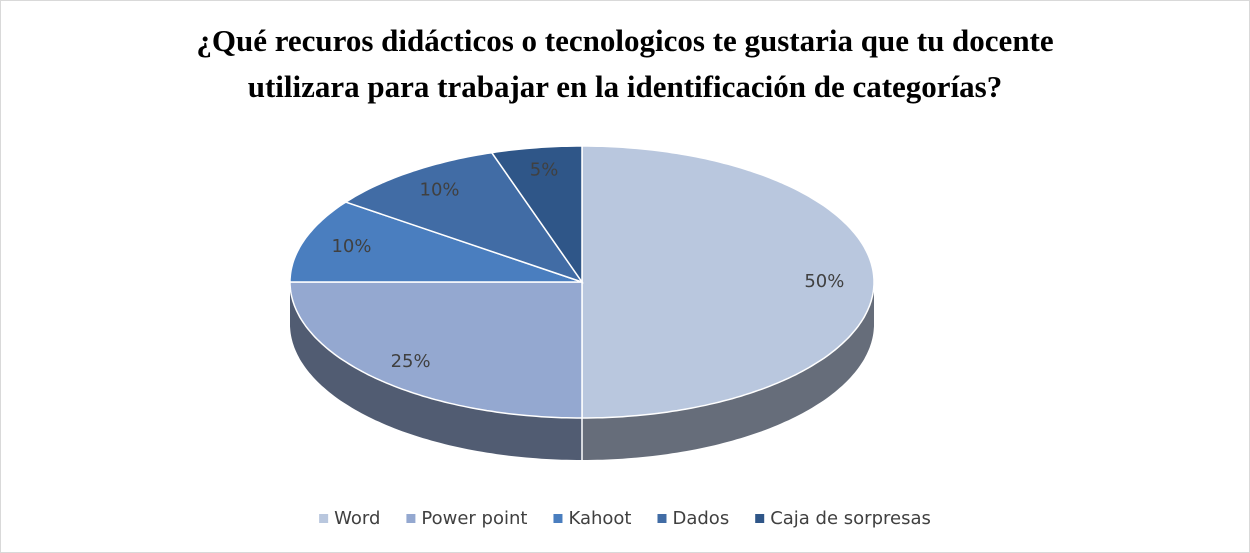 This screenshot has width=1250, height=553. What do you see at coordinates (544, 170) in the screenshot?
I see `data-label: 5%` at bounding box center [544, 170].